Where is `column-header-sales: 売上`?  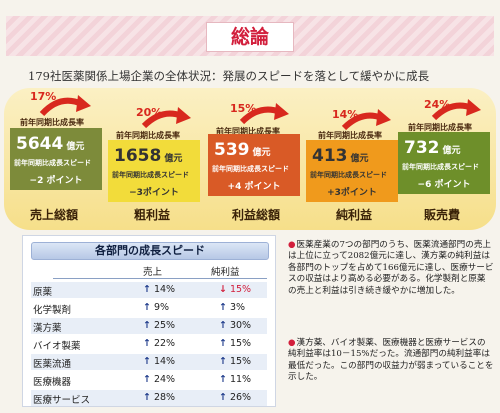
column-header-sales: 売上 is located at coordinates (153, 272).